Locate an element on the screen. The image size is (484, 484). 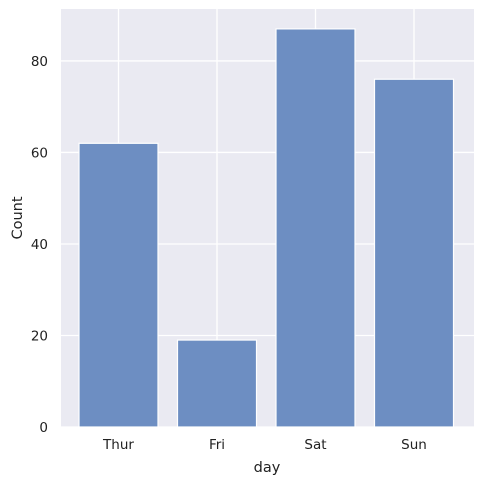
y-tick-label: 80 is located at coordinates (39, 62).